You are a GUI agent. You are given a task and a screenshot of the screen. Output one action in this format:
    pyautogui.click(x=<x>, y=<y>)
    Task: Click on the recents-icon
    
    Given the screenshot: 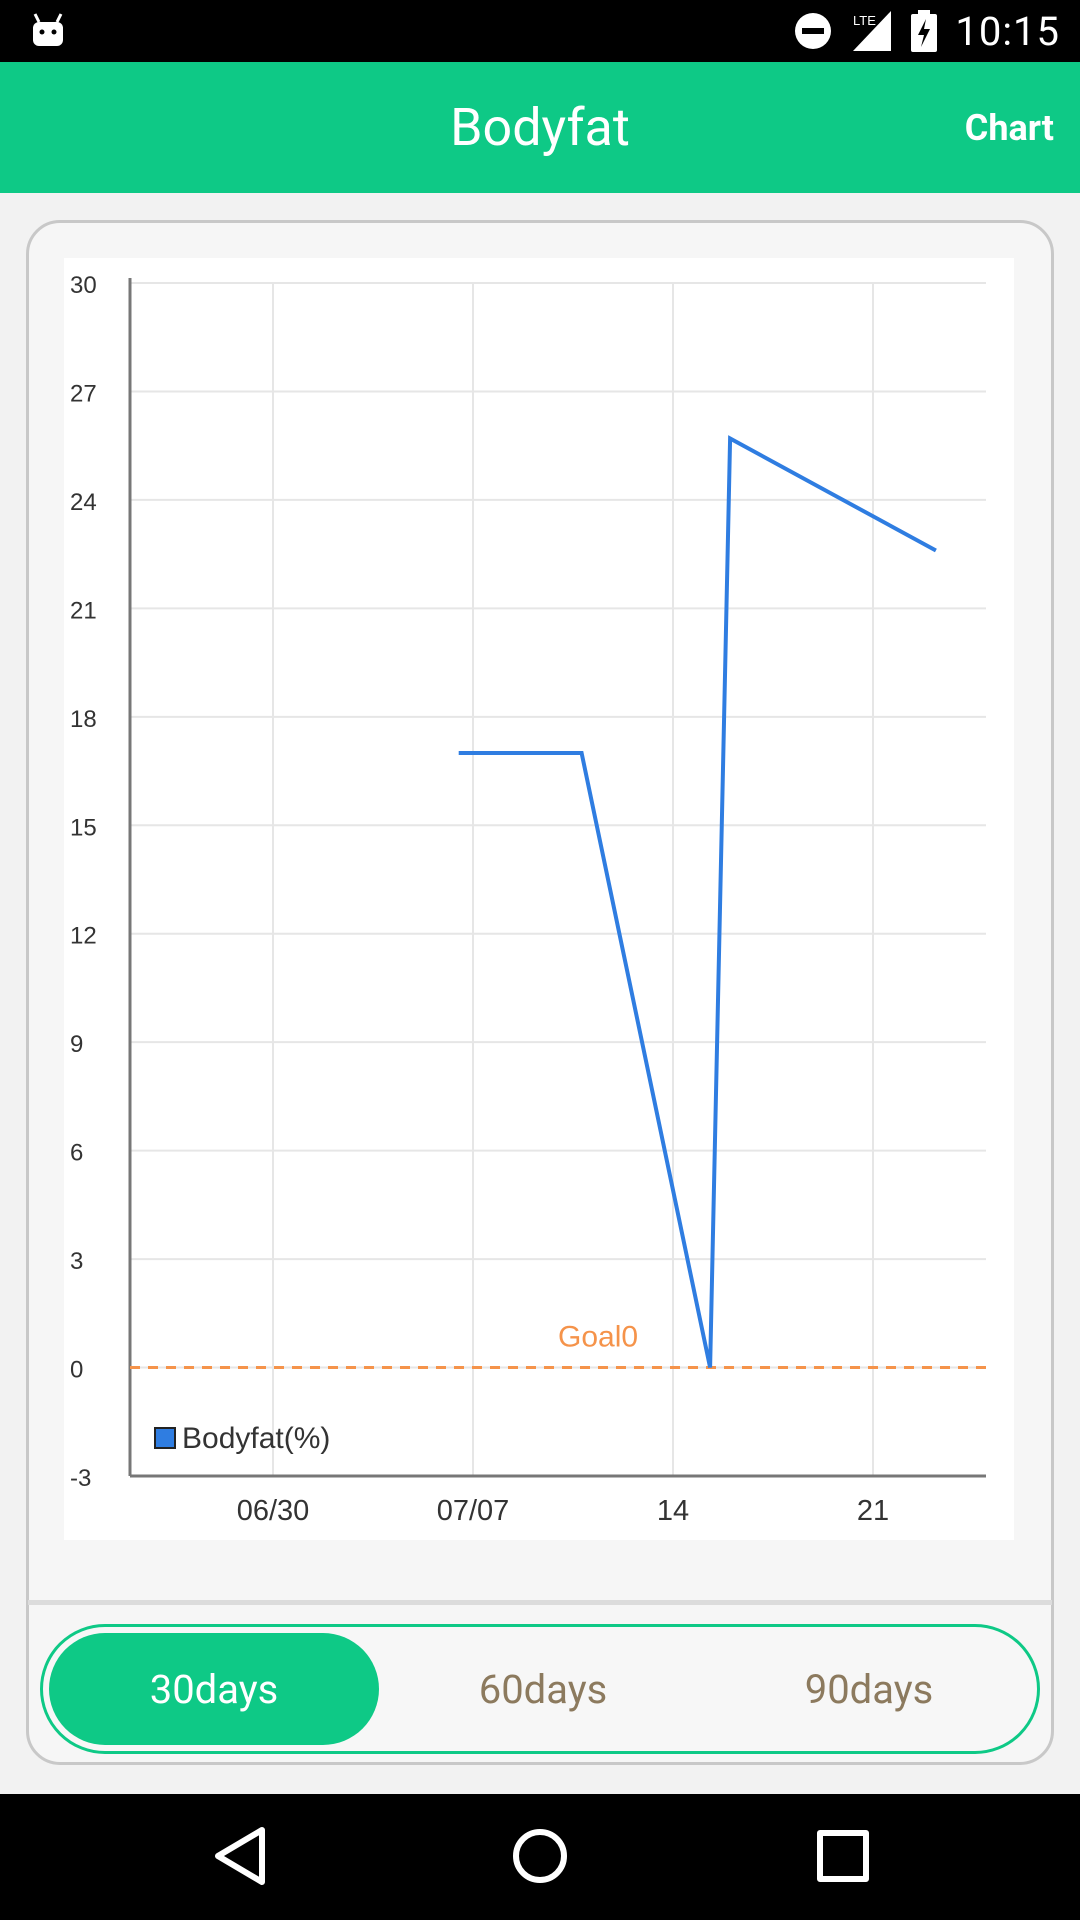 What is the action you would take?
    pyautogui.click(x=843, y=1856)
    